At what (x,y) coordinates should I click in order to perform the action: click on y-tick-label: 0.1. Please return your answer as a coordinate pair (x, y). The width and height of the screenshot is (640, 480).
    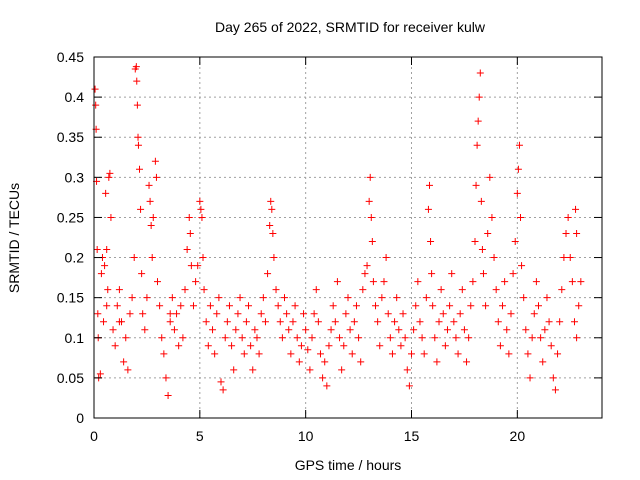
    Looking at the image, I should click on (75, 338).